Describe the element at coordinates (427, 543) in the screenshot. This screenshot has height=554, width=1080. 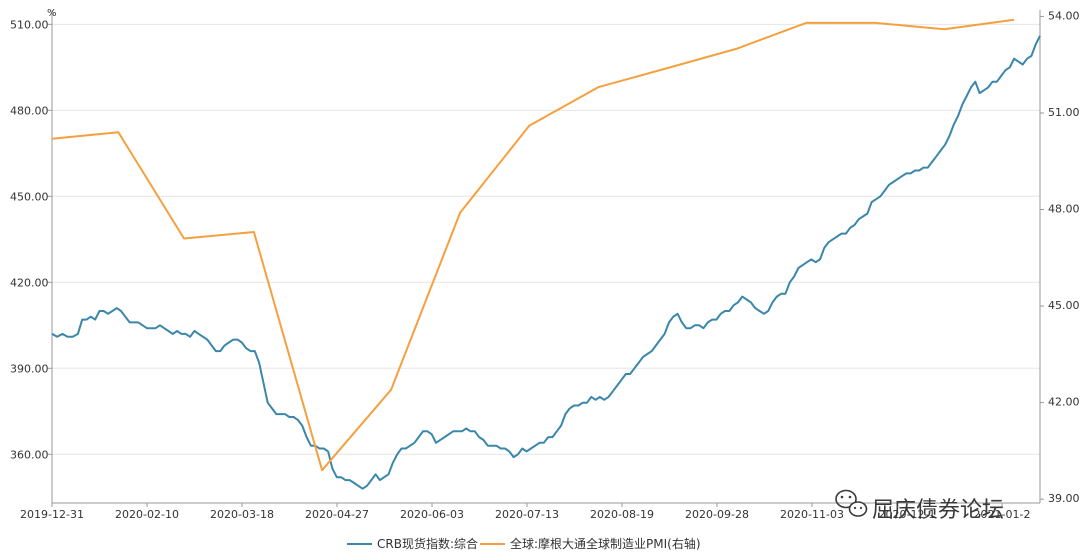
I see `legend-label-crb: CRB现货指数:综合` at that location.